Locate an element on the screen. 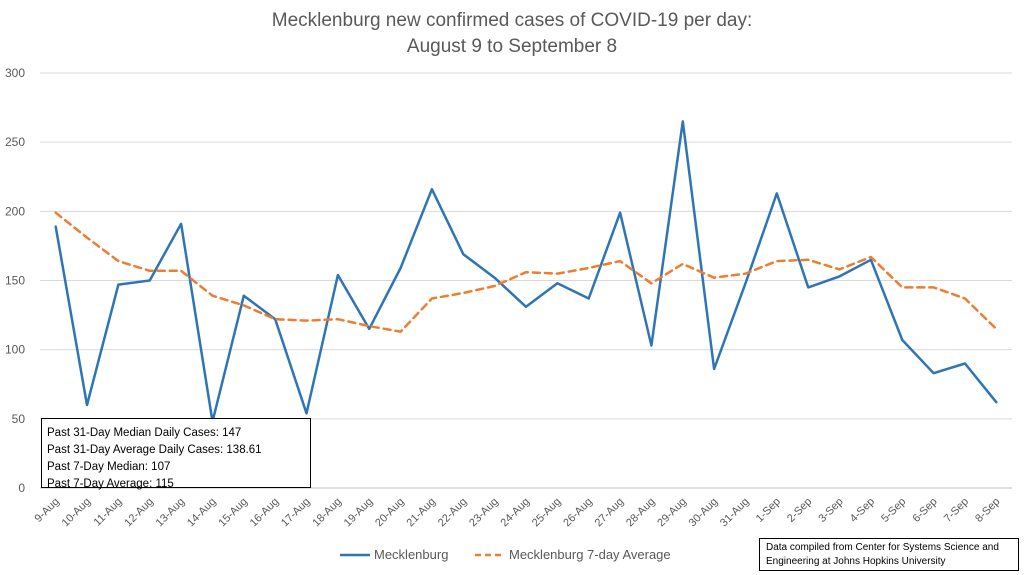 The image size is (1024, 575). x-tick-label: 3-Sep is located at coordinates (830, 510).